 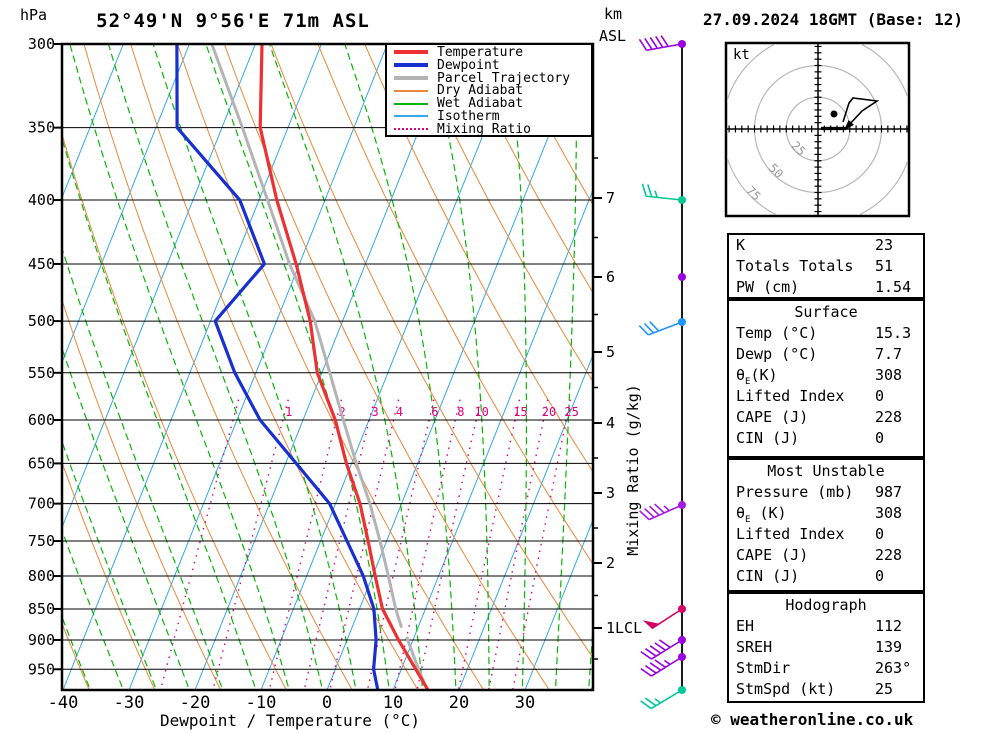 I want to click on svg-text: 10, so click(x=393, y=703).